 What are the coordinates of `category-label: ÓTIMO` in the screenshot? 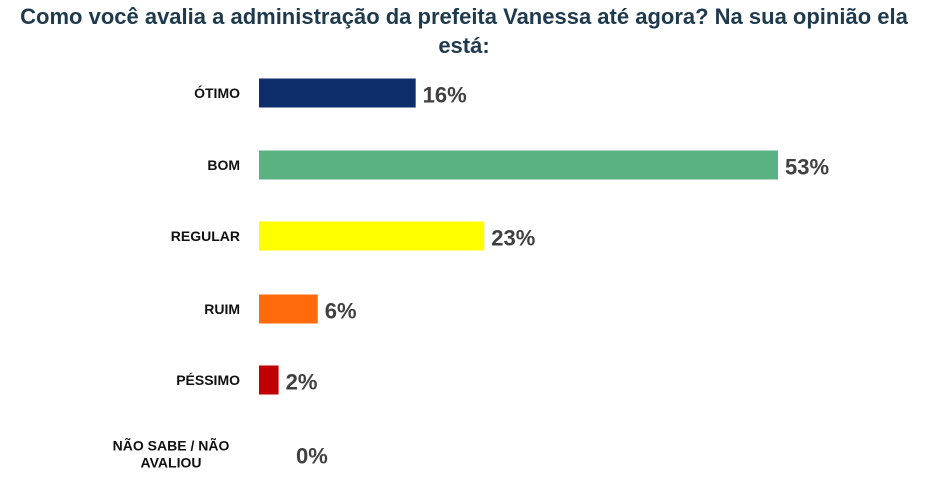 It's located at (217, 92).